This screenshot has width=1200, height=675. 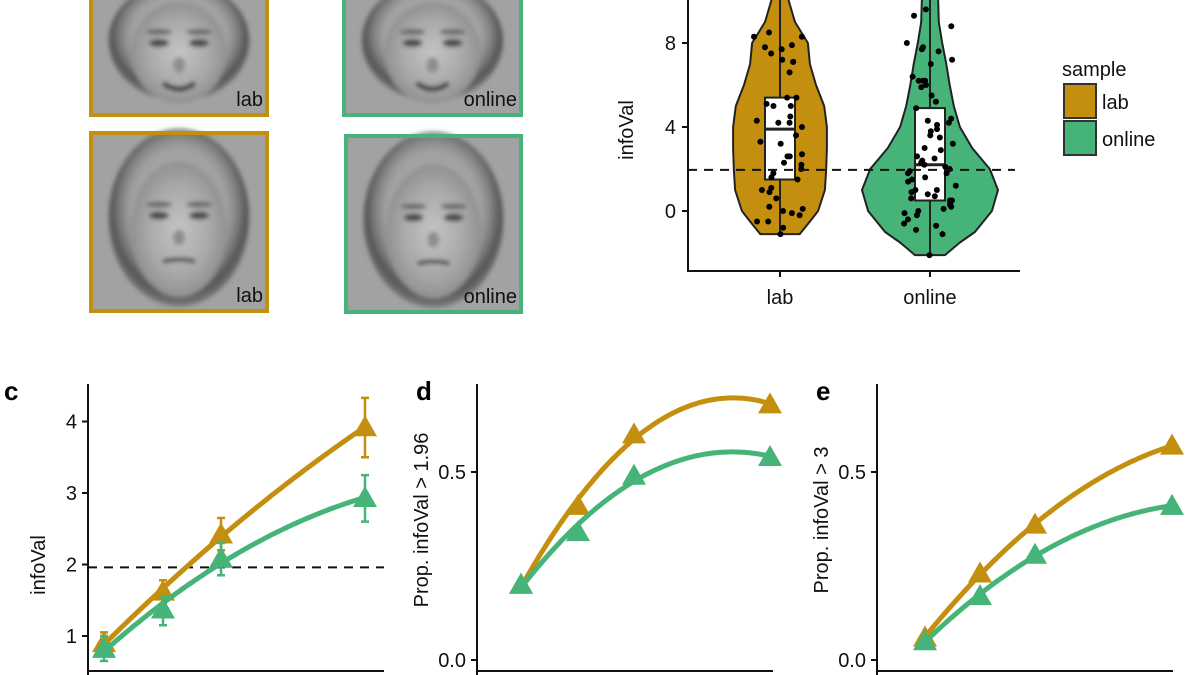 What do you see at coordinates (929, 298) in the screenshot?
I see `x-tick-label: online` at bounding box center [929, 298].